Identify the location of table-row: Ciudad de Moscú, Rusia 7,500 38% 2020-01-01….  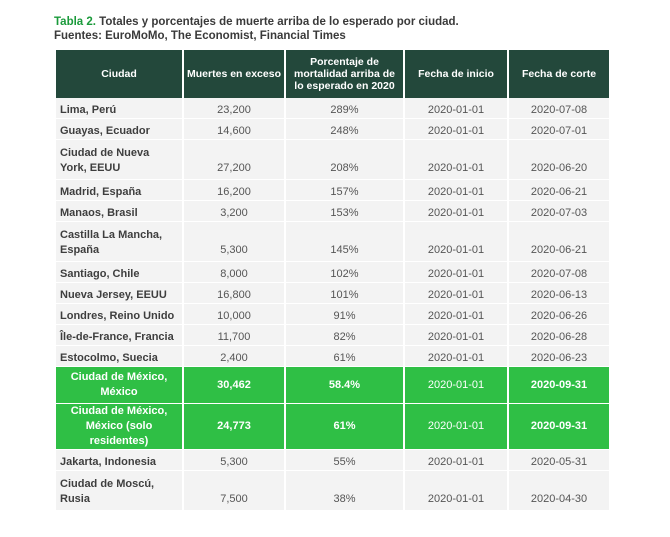
(332, 491).